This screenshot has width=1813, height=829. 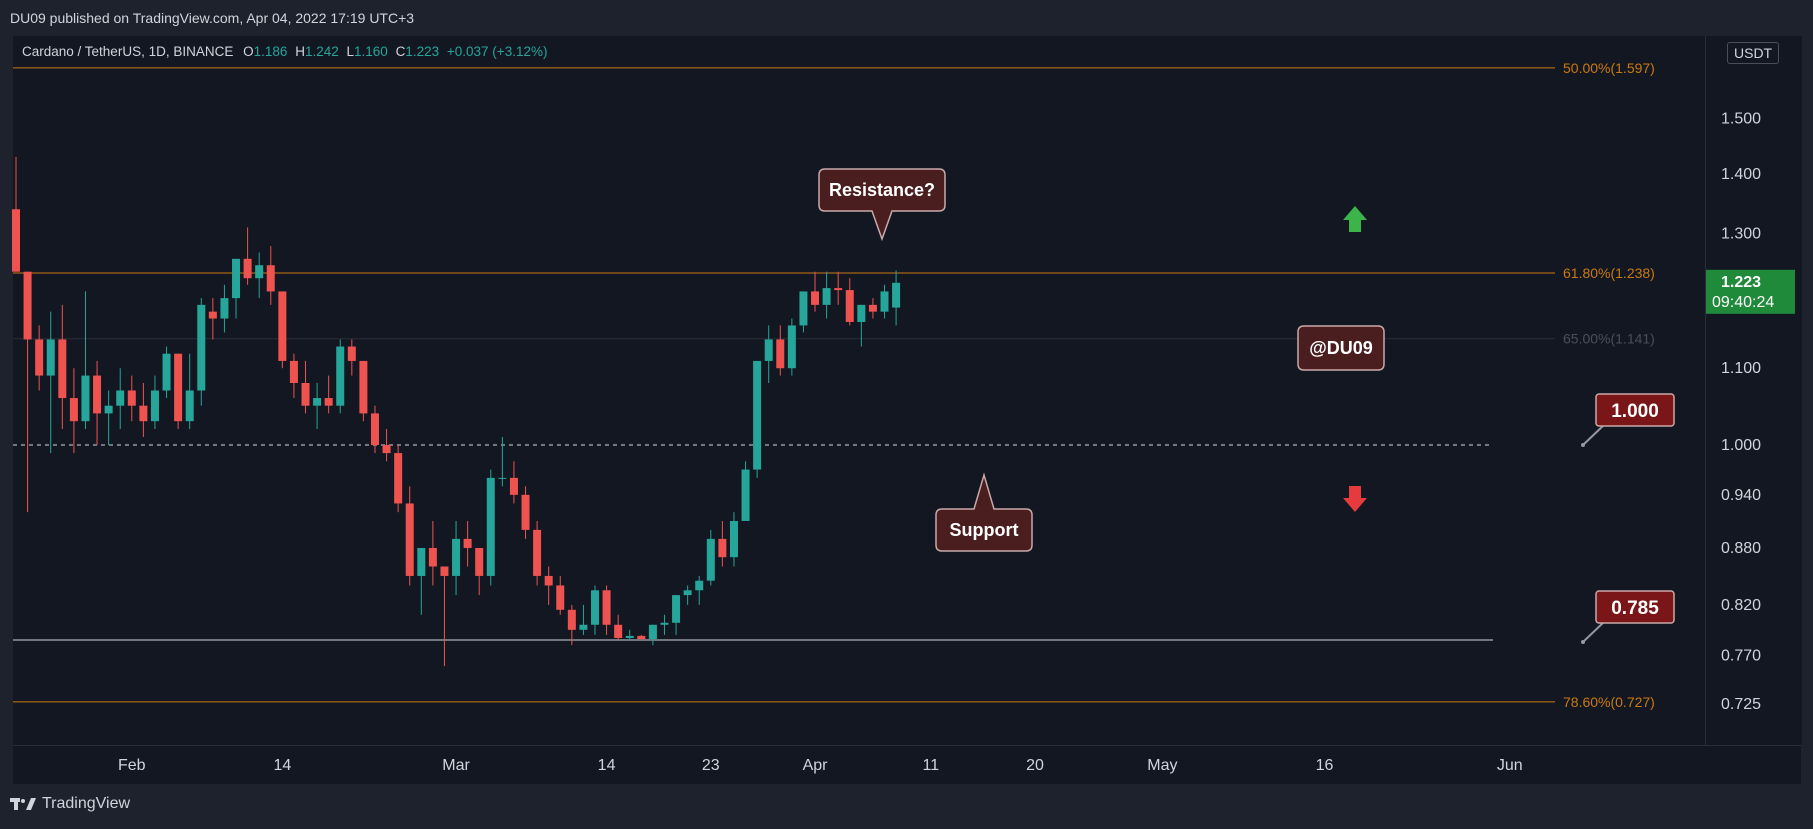 I want to click on ohlc-h-label: H, so click(x=300, y=51).